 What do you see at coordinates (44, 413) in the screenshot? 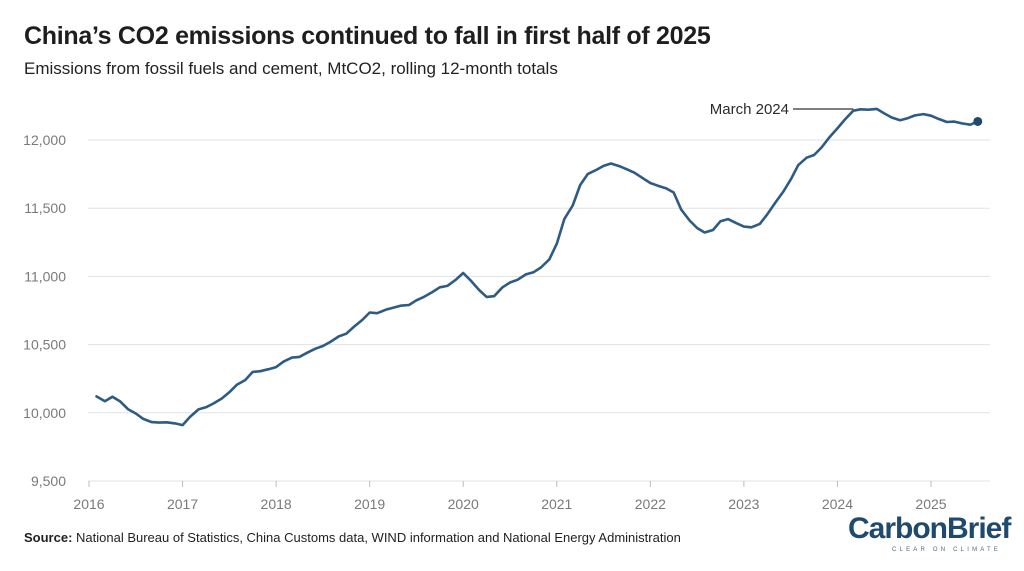
I see `y-tick-label: 10,000` at bounding box center [44, 413].